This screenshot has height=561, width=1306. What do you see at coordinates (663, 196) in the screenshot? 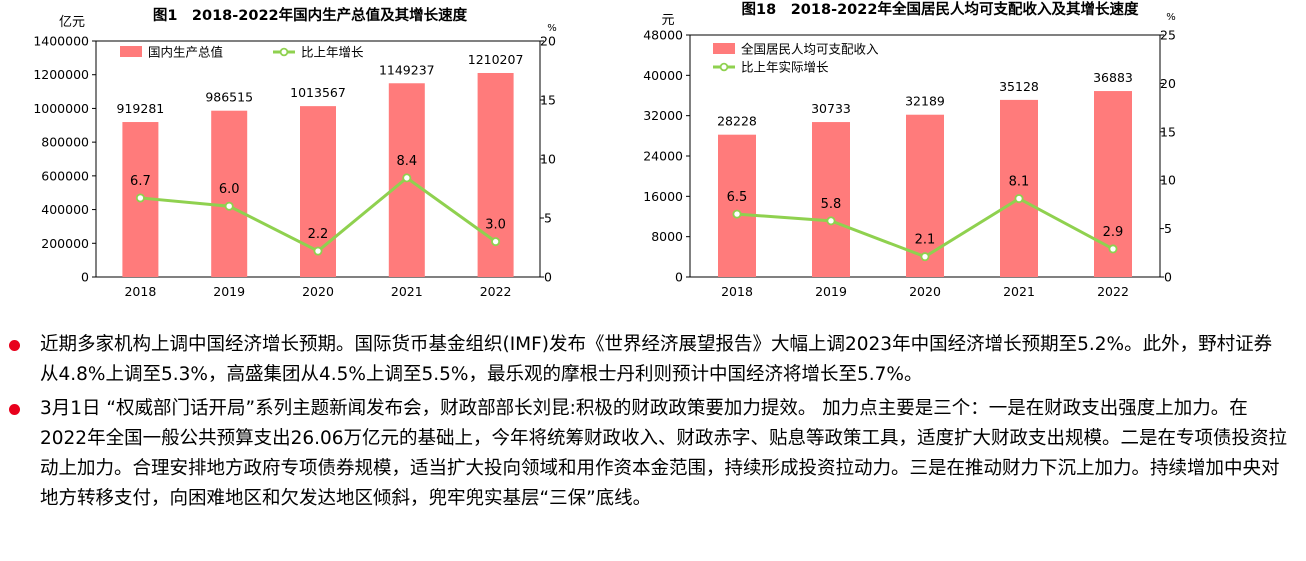
I see `left-tick-label: 16000` at bounding box center [663, 196].